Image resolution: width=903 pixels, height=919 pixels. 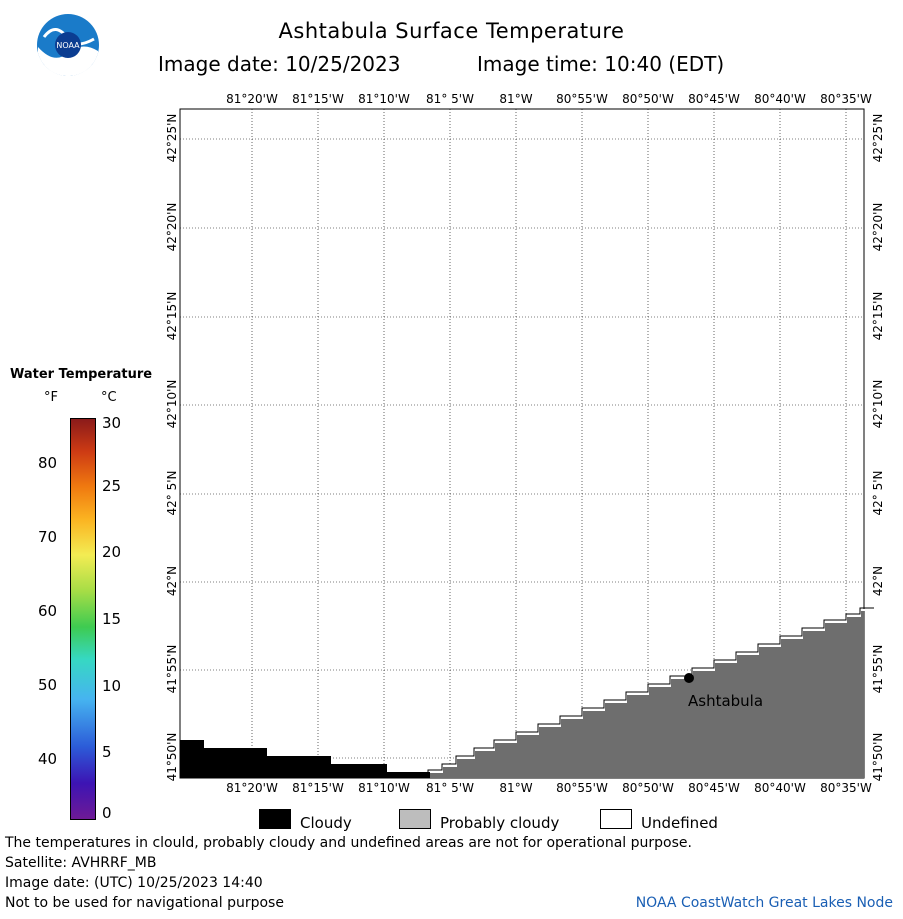 What do you see at coordinates (279, 64) in the screenshot?
I see `image-date: Image date: 10/25/2023` at bounding box center [279, 64].